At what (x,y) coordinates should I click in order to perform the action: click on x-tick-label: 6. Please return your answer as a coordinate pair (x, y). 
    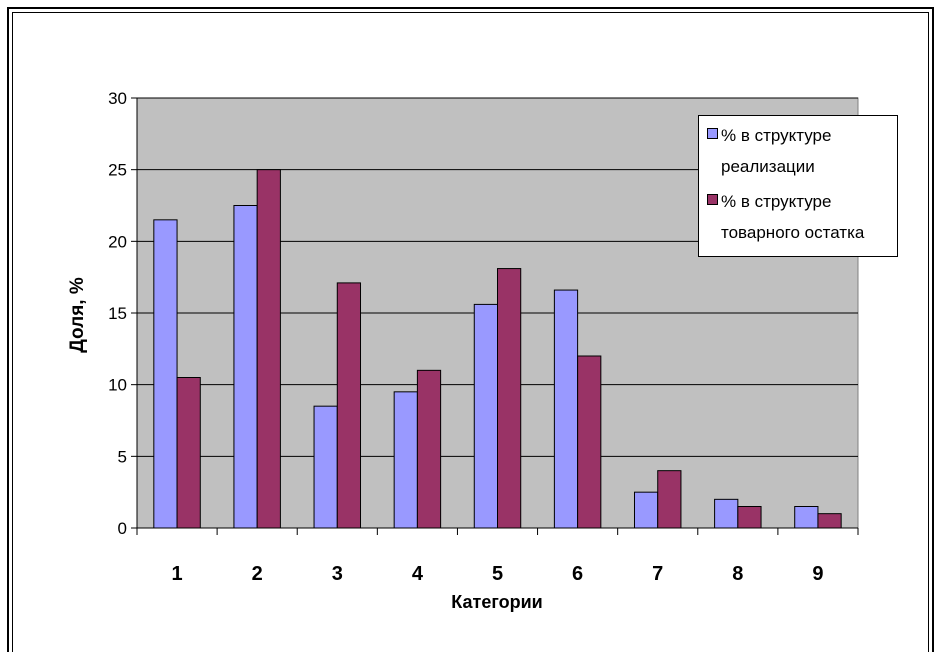
    Looking at the image, I should click on (577, 574).